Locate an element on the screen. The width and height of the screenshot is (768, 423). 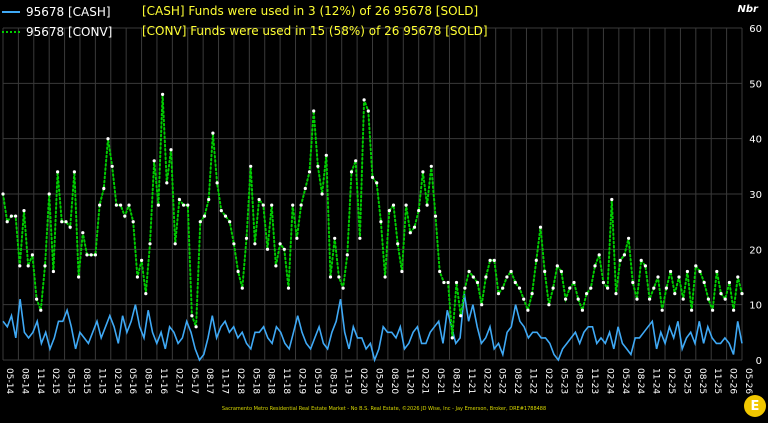
x-tick-label: 02-24 is located at coordinates (609, 381).